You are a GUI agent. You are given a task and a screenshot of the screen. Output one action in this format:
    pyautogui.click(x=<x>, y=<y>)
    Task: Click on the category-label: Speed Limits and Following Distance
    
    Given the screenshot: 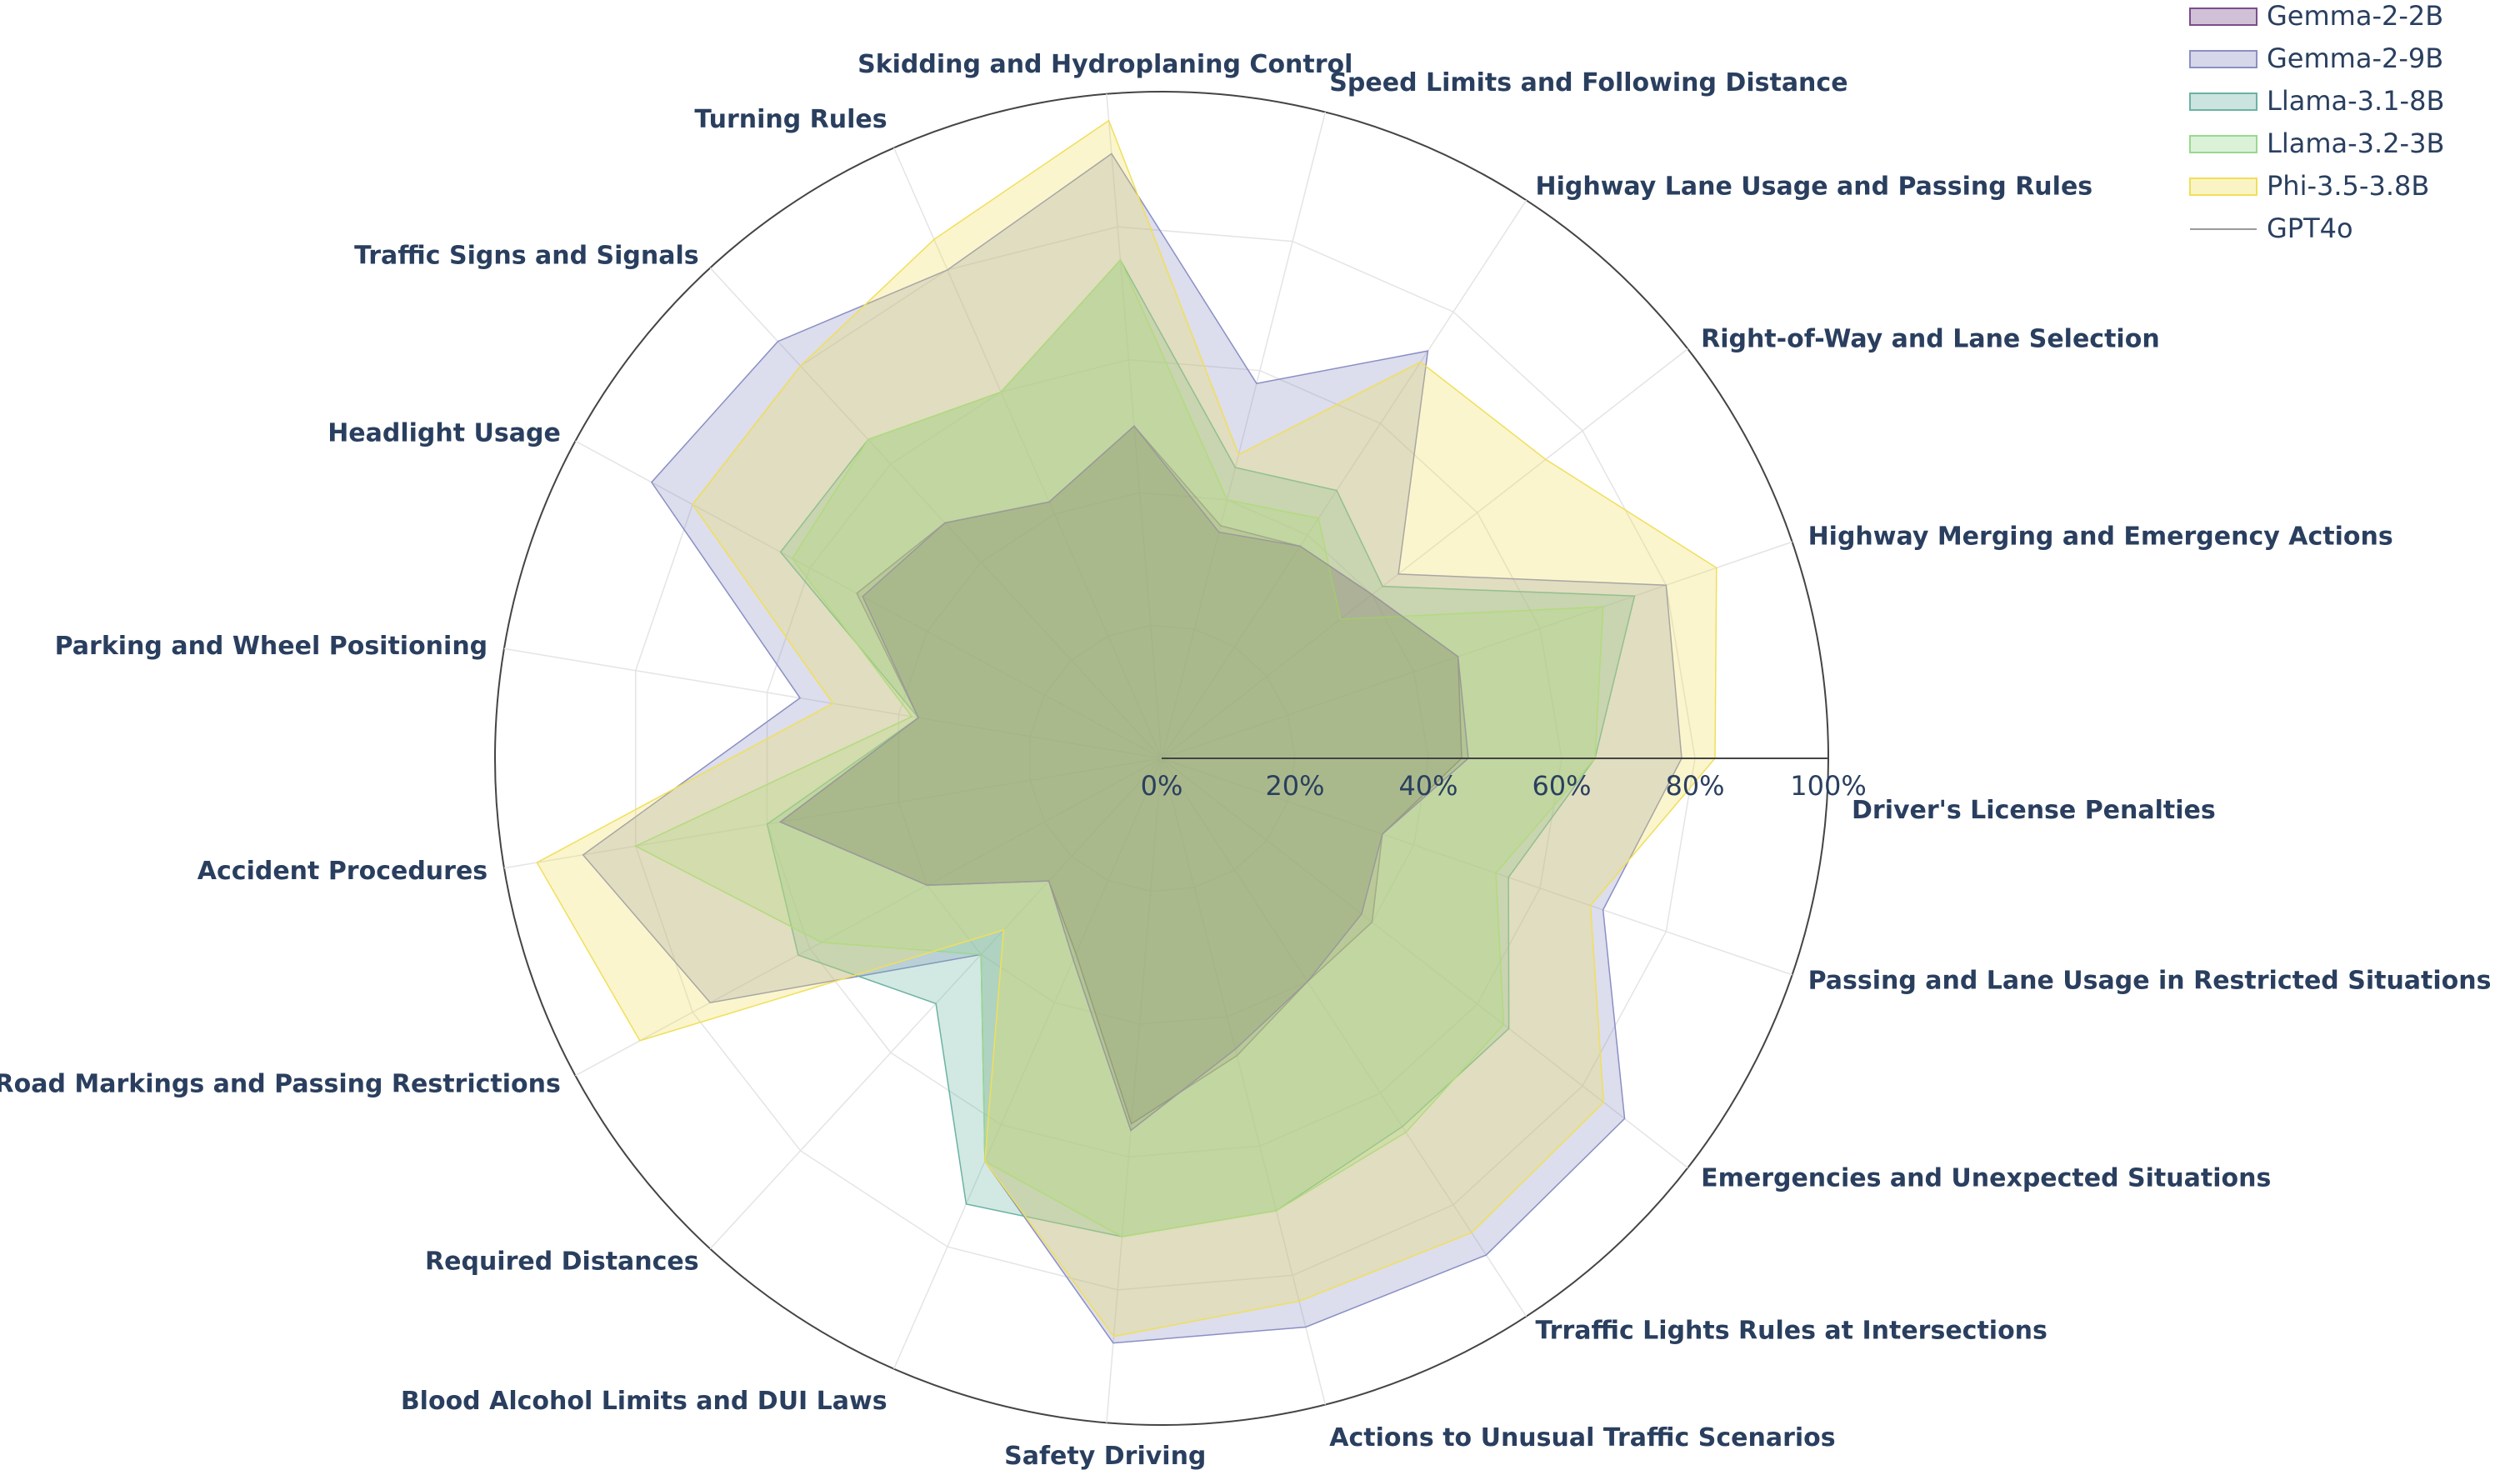 What is the action you would take?
    pyautogui.click(x=1588, y=83)
    